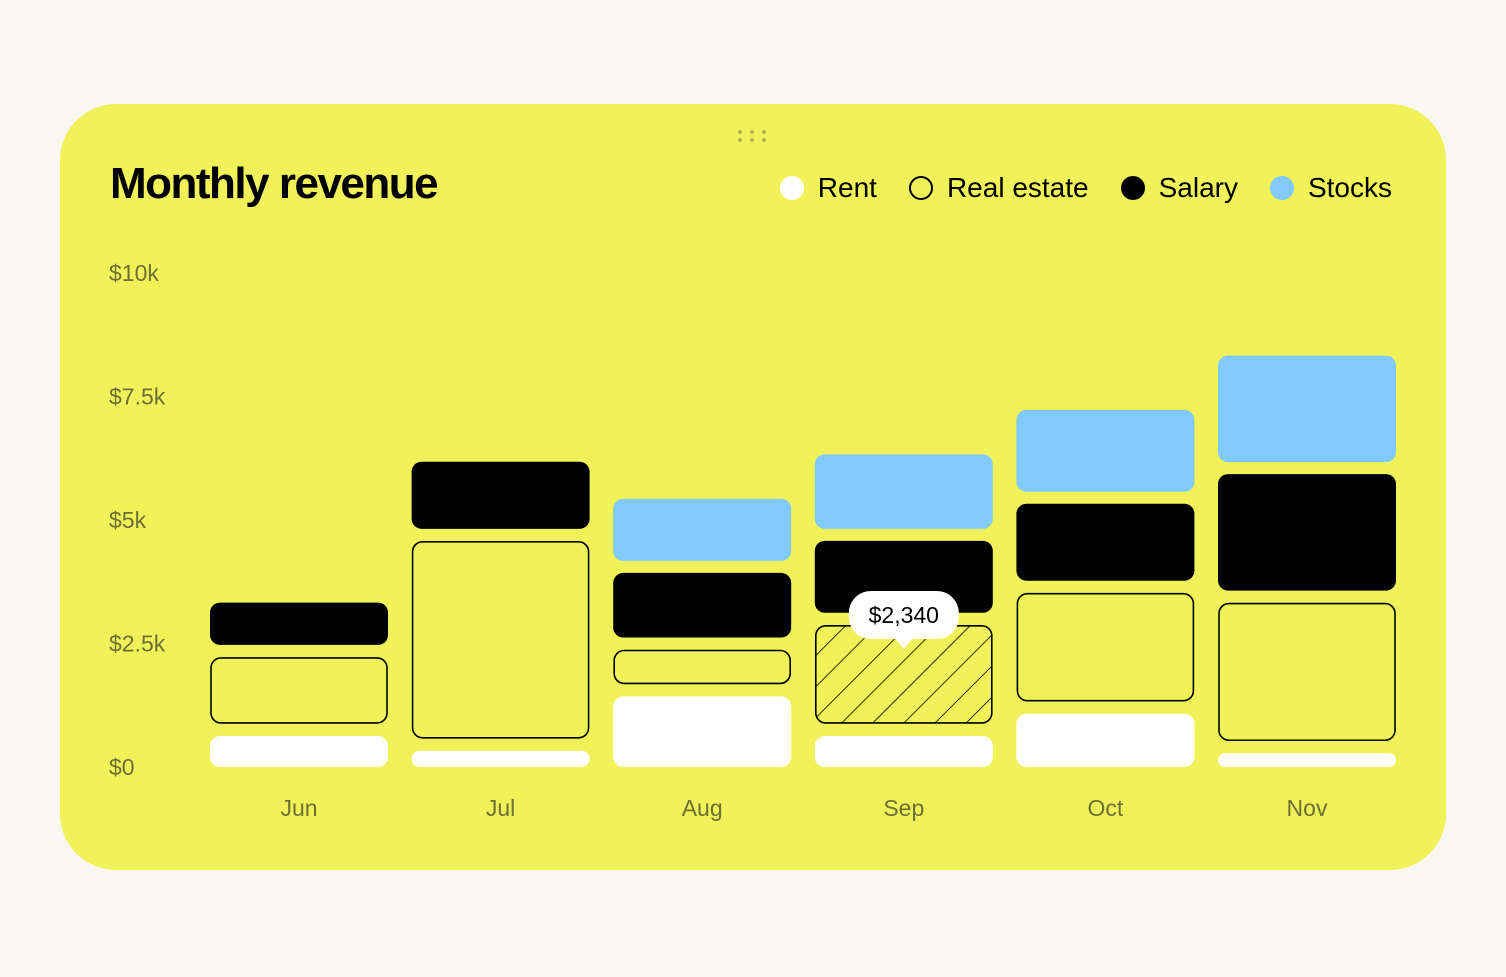 This screenshot has width=1506, height=977. Describe the element at coordinates (702, 529) in the screenshot. I see `bar-aug-stocks` at that location.